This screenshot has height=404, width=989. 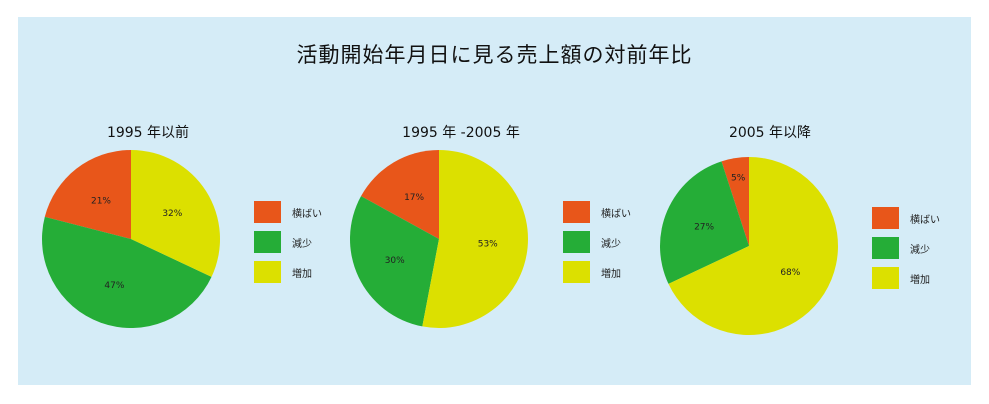 What do you see at coordinates (414, 198) in the screenshot?
I see `pie-label-flat: 17%` at bounding box center [414, 198].